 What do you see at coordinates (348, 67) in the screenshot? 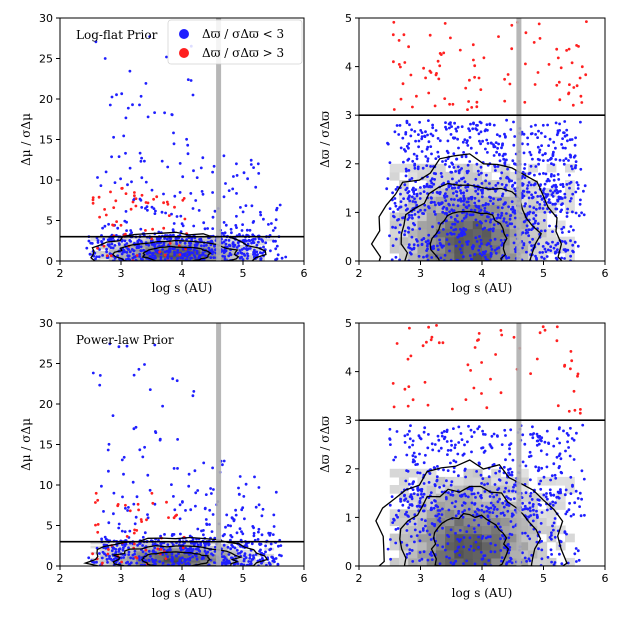
I see `y-tick-label: 4` at bounding box center [348, 67].